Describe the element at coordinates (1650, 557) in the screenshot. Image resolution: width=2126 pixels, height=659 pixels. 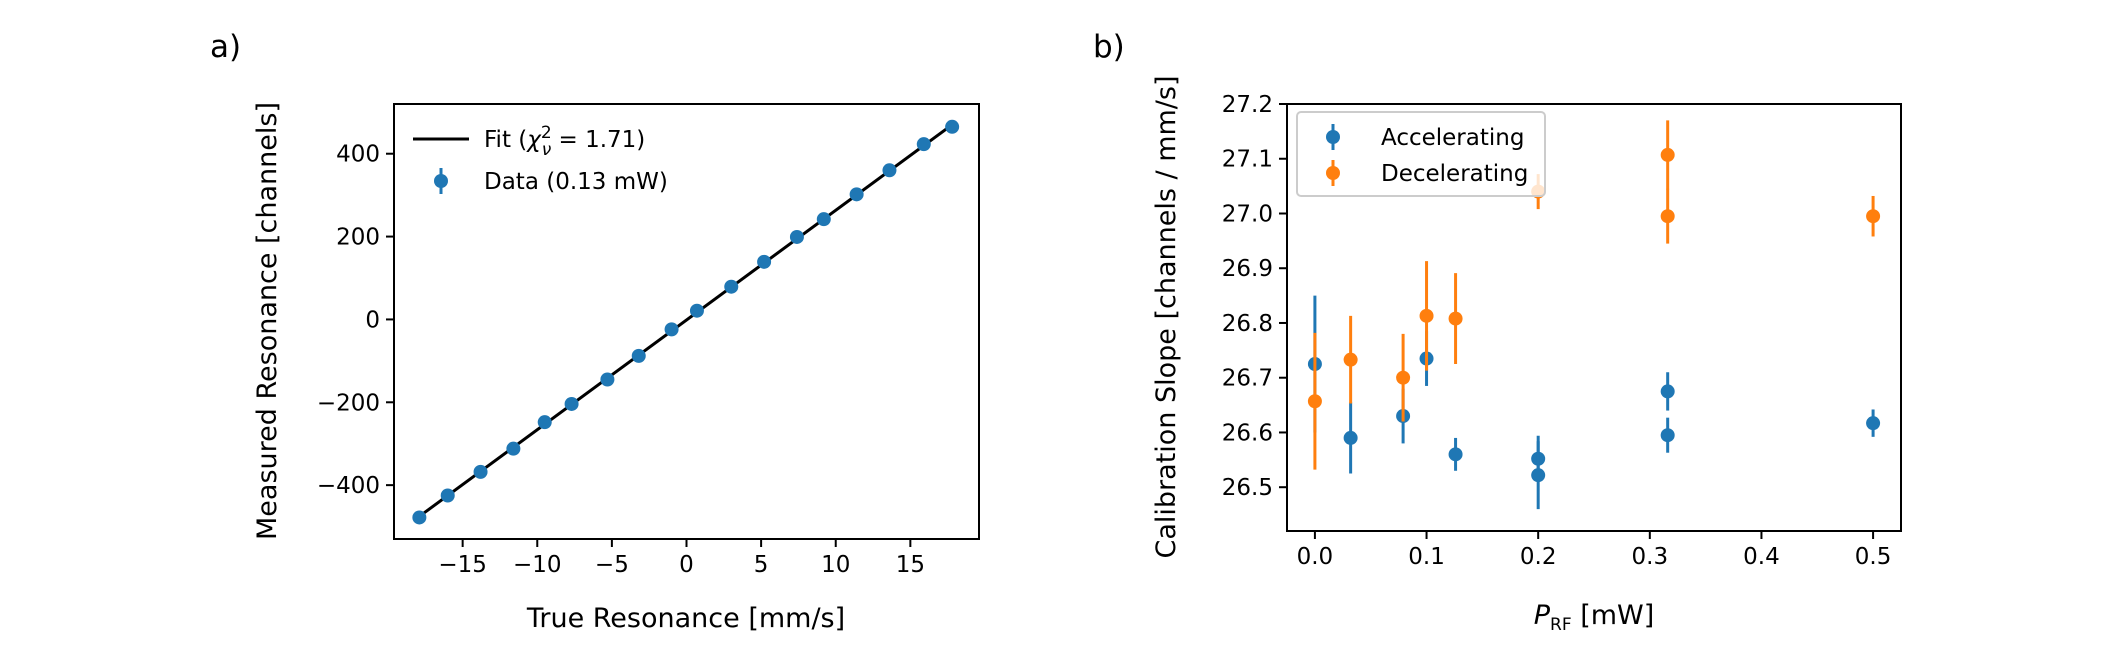
I see `b-x-tick-label: 0.3` at that location.